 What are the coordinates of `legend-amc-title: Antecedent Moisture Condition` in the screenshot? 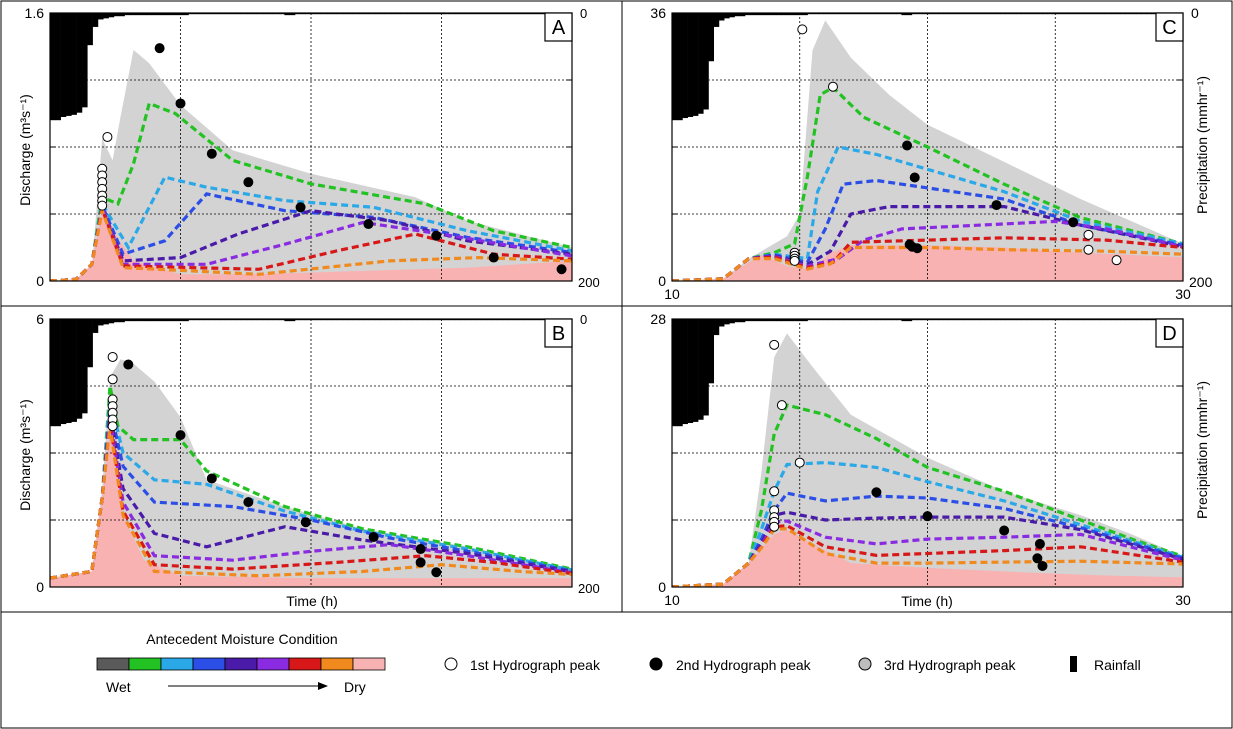 It's located at (241, 639).